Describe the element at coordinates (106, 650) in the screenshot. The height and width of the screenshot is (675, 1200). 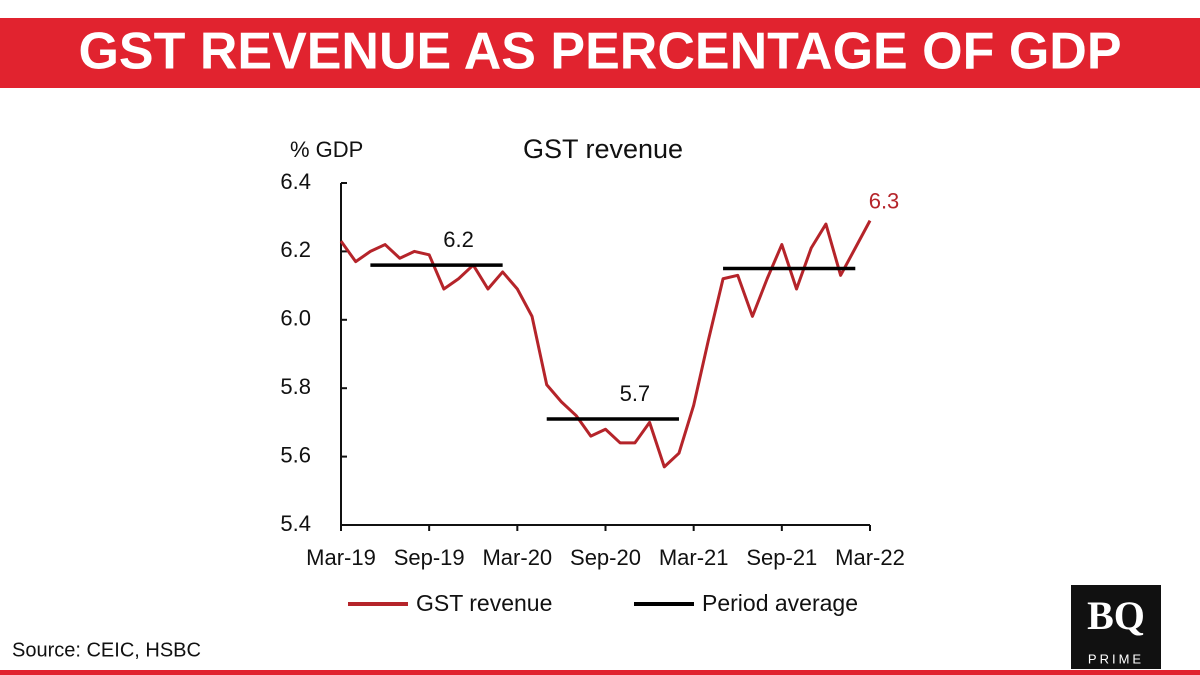
I see `source: Source: CEIC, HSBC` at that location.